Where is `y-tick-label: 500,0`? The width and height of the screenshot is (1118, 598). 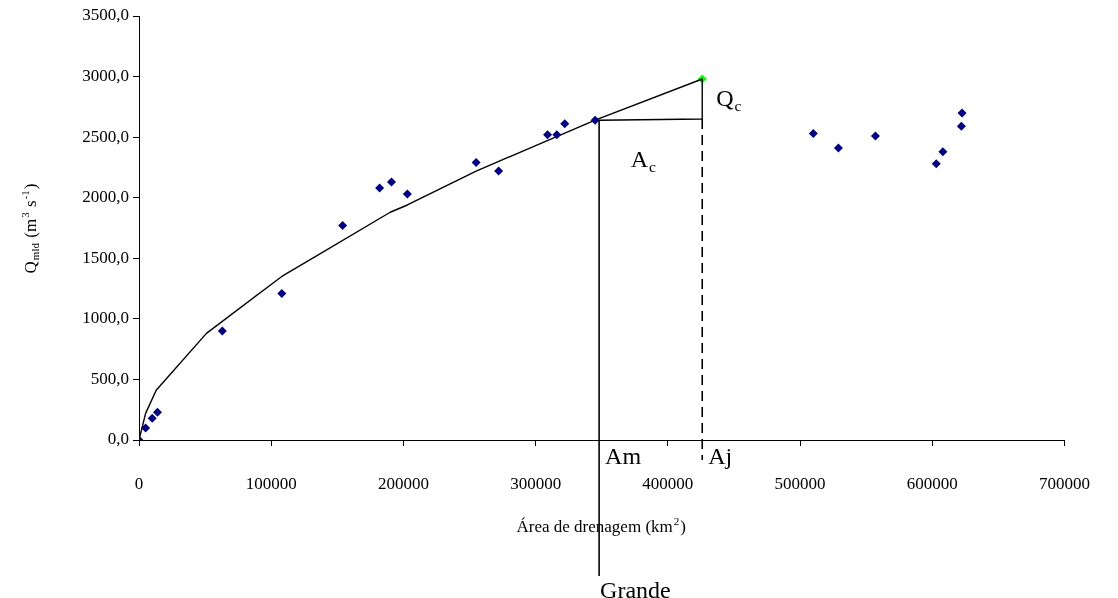
y-tick-label: 500,0 is located at coordinates (109, 378).